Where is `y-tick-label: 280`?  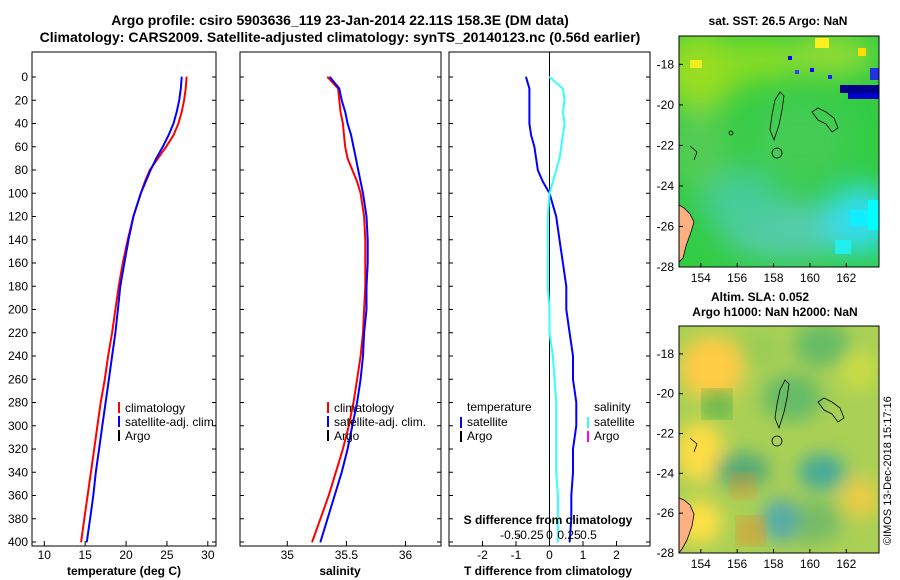 y-tick-label: 280 is located at coordinates (18, 403).